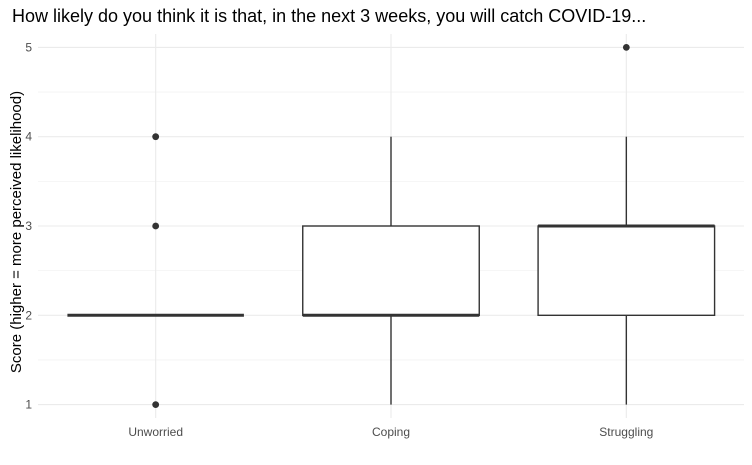  Describe the element at coordinates (155, 432) in the screenshot. I see `x-tick-label: Unworried` at that location.